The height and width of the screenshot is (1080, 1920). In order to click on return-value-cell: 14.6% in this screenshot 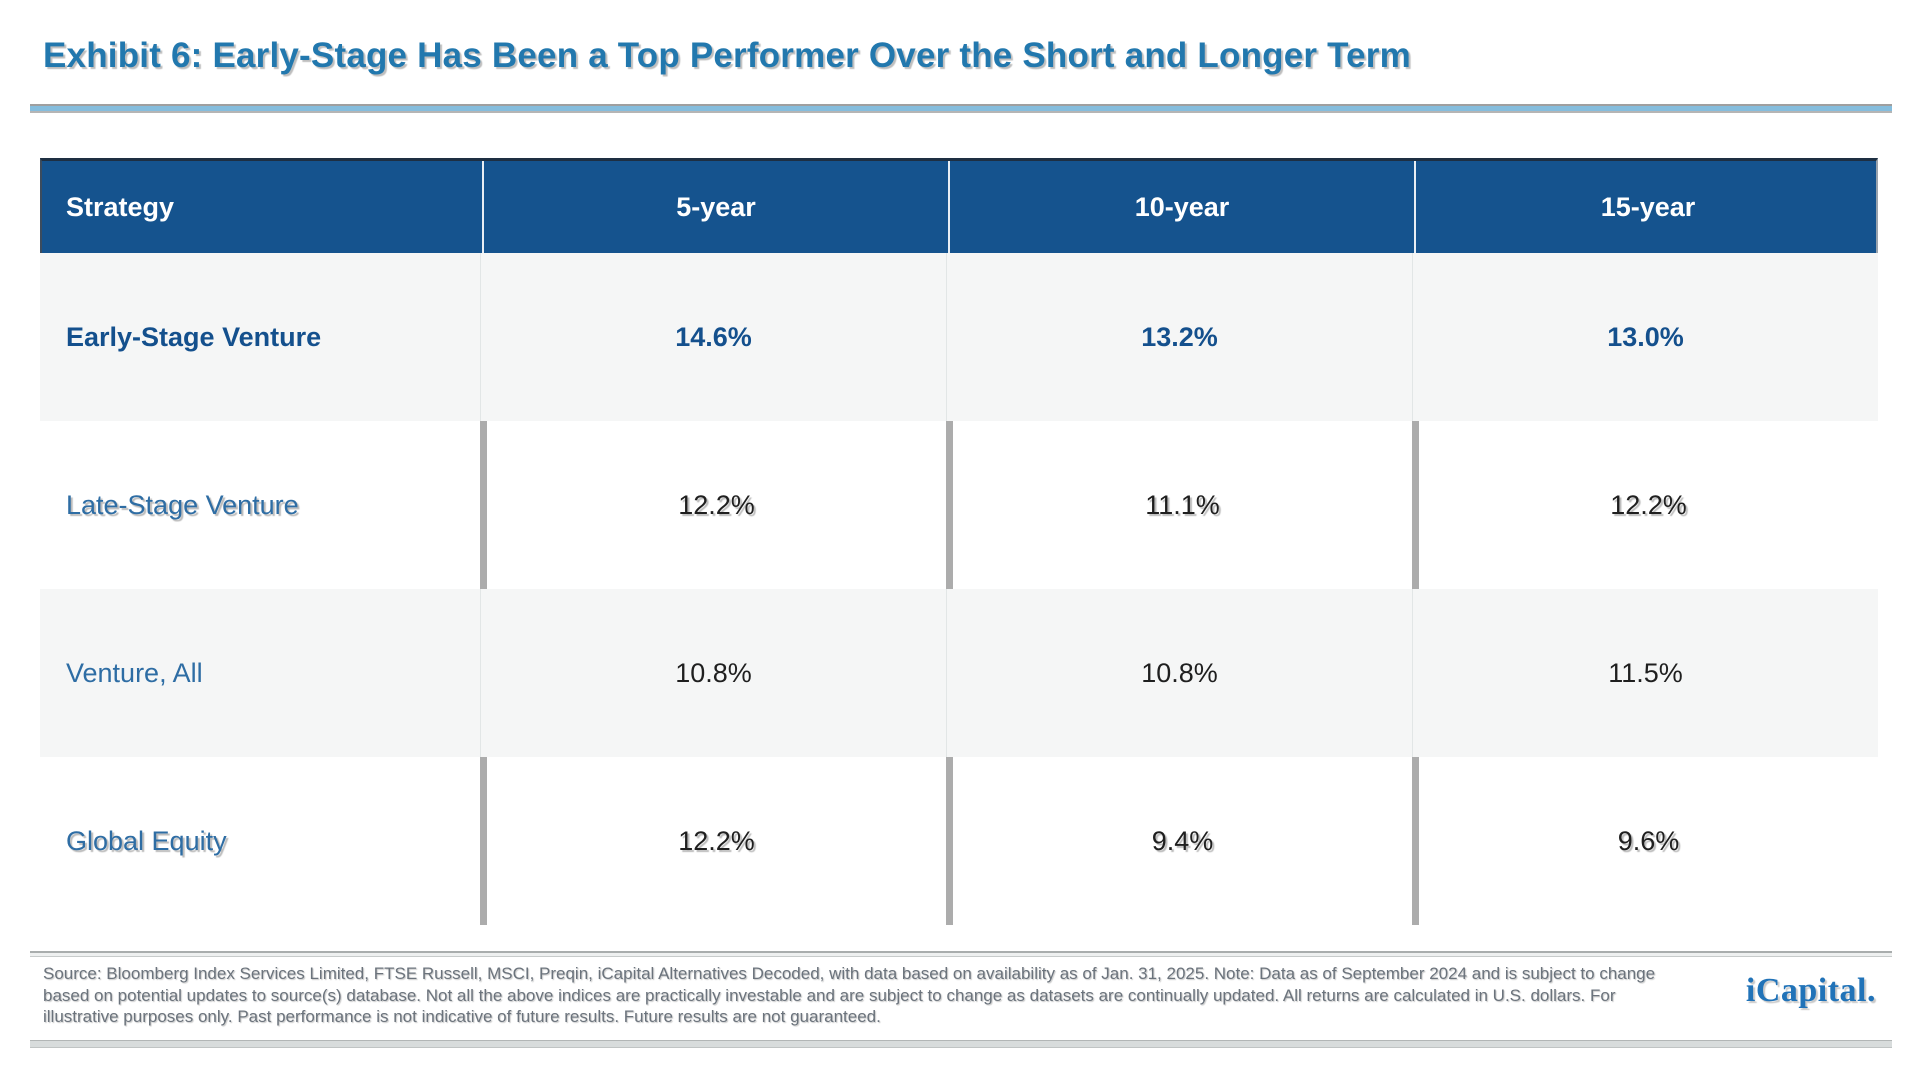, I will do `click(713, 337)`.